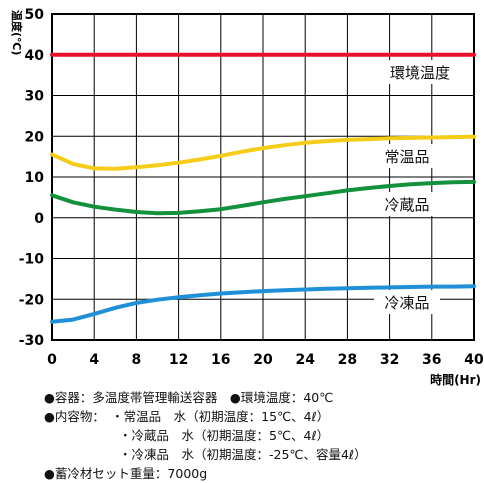  What do you see at coordinates (94, 360) in the screenshot?
I see `x-tick-label: 4` at bounding box center [94, 360].